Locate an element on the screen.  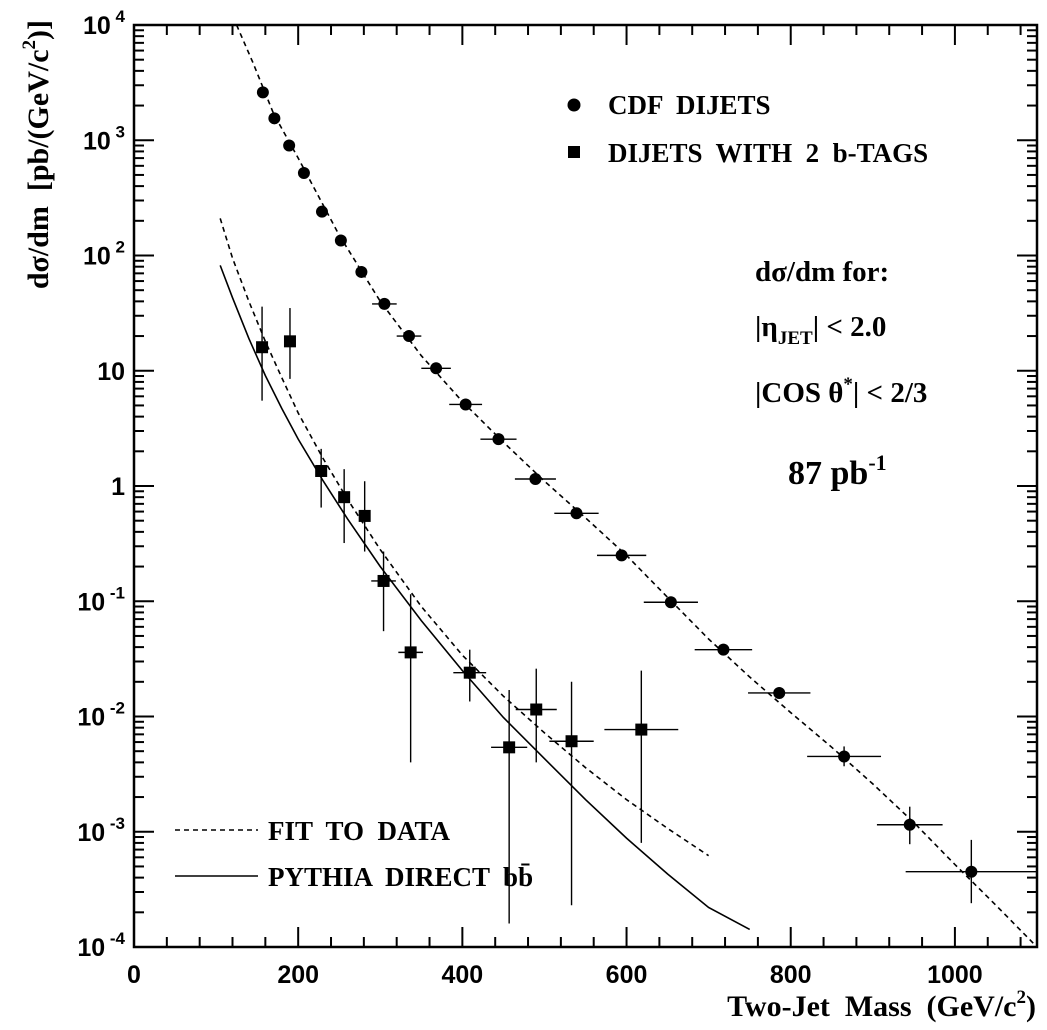
legend-btag-dijets: DIJETS WITH 2 b-TAGS is located at coordinates (768, 153).